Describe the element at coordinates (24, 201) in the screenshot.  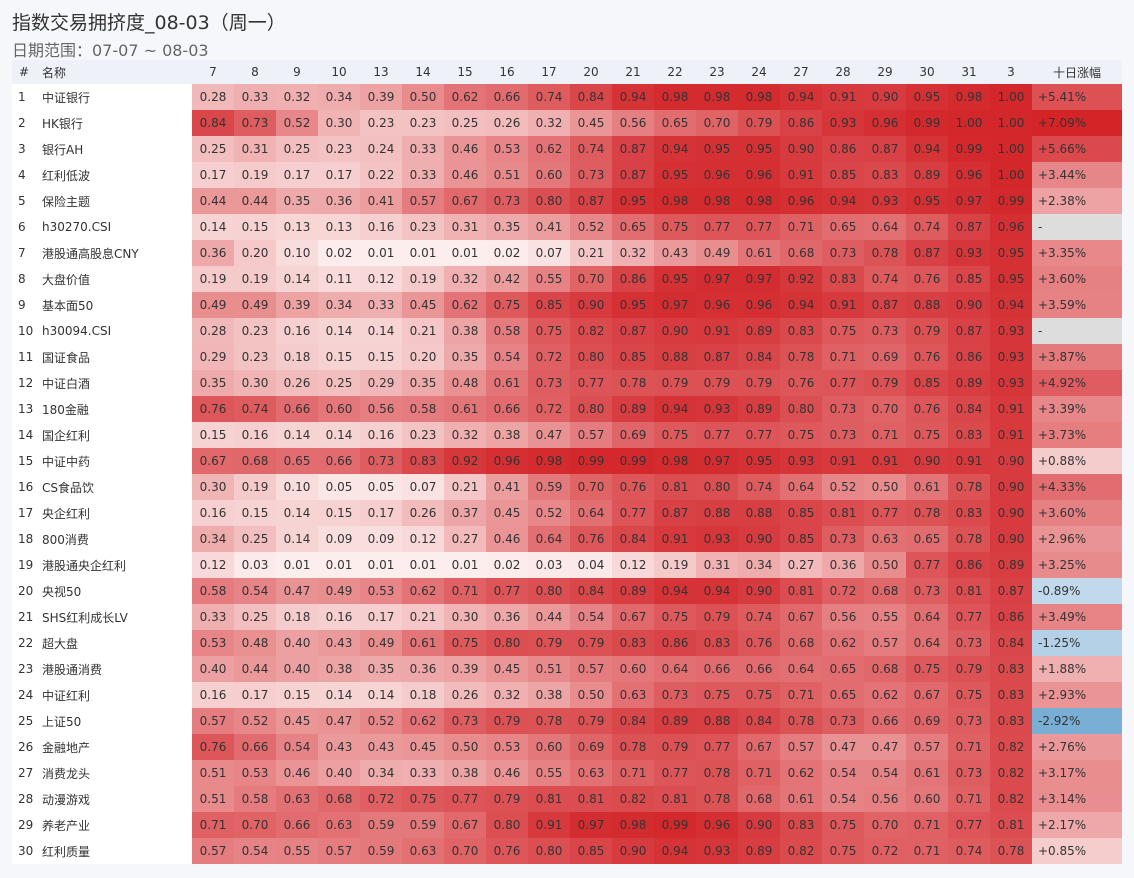
I see `row-index: 5` at that location.